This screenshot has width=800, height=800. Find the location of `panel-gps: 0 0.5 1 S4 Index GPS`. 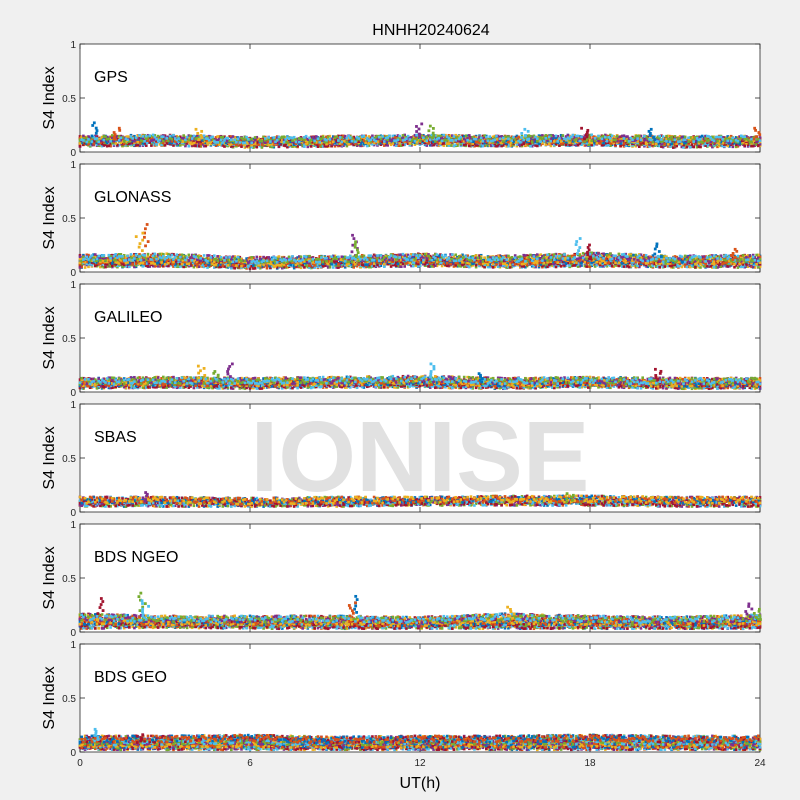

panel-gps: 0 0.5 1 S4 Index GPS is located at coordinates (401, 99).